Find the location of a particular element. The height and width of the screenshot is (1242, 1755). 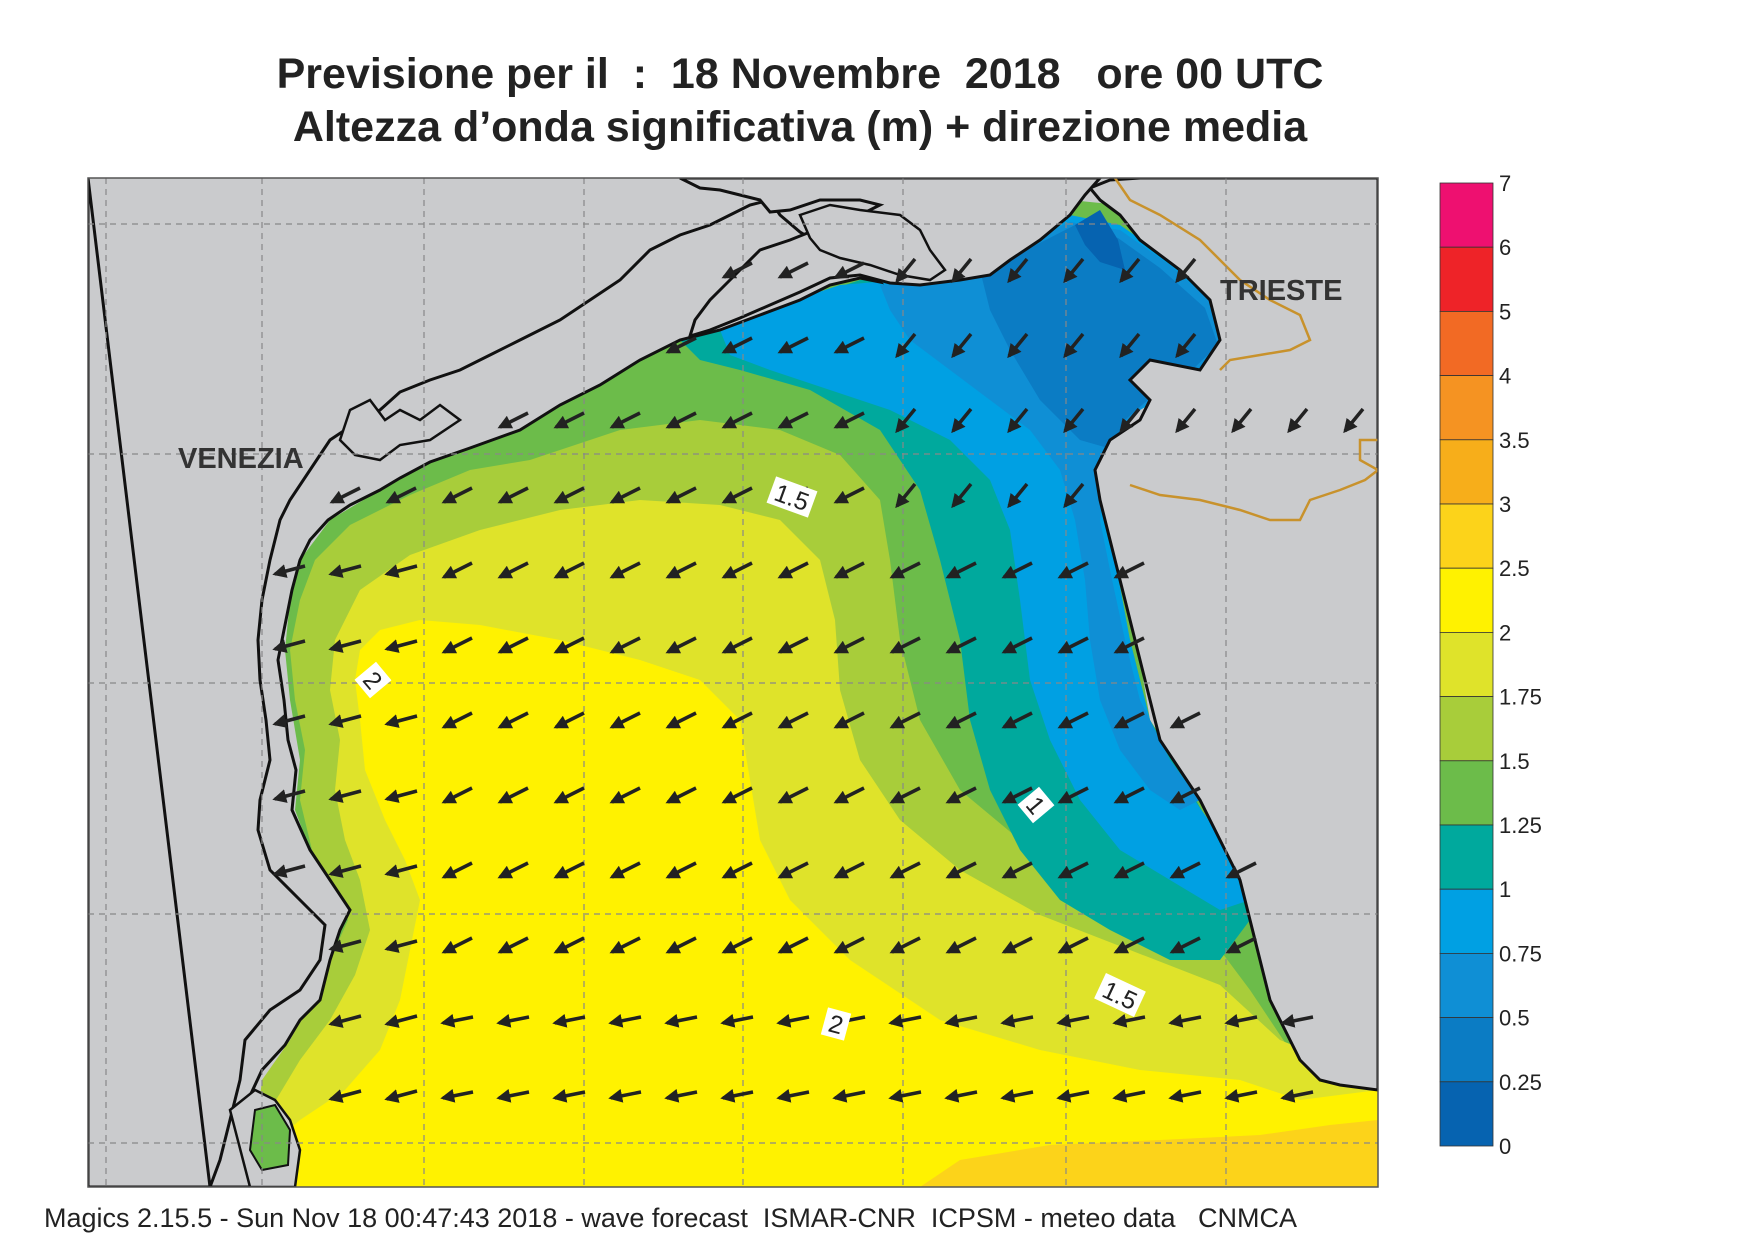

place-label-trieste: TRIESTE is located at coordinates (1281, 291).